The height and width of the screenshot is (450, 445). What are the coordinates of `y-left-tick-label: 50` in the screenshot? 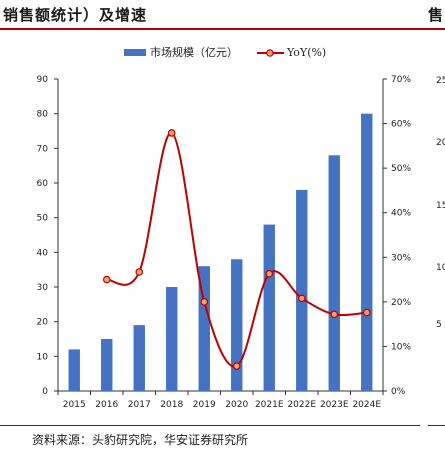 It's located at (43, 219).